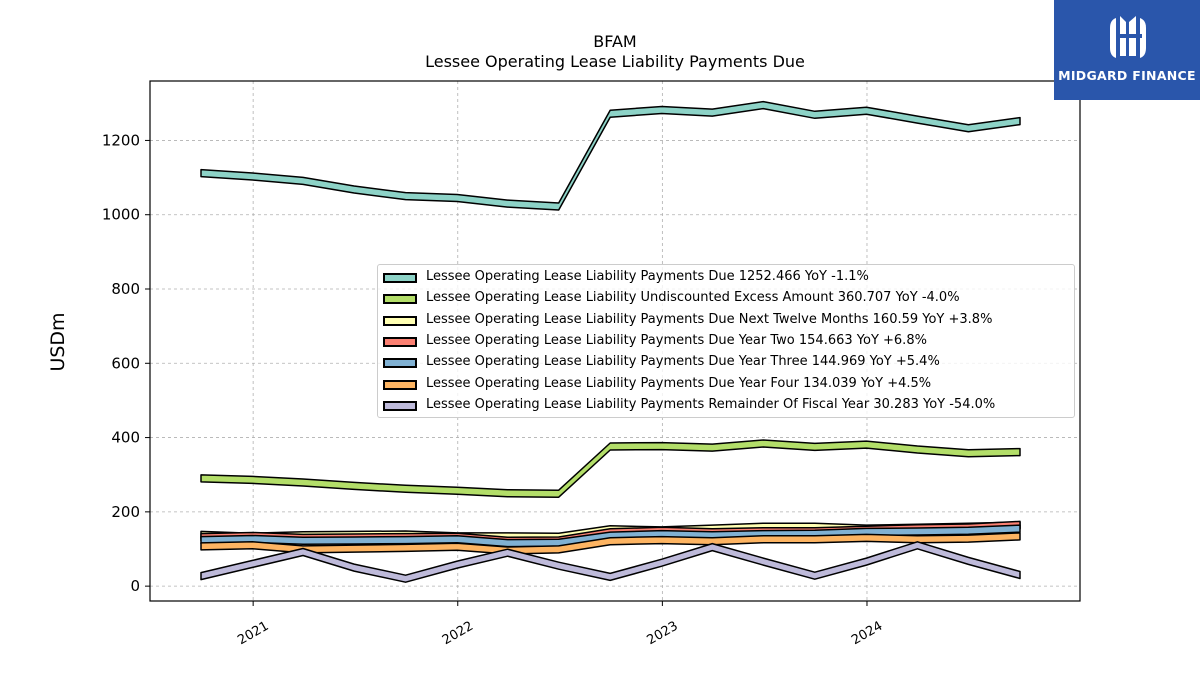  I want to click on x-tick-label: 2021, so click(253, 634).